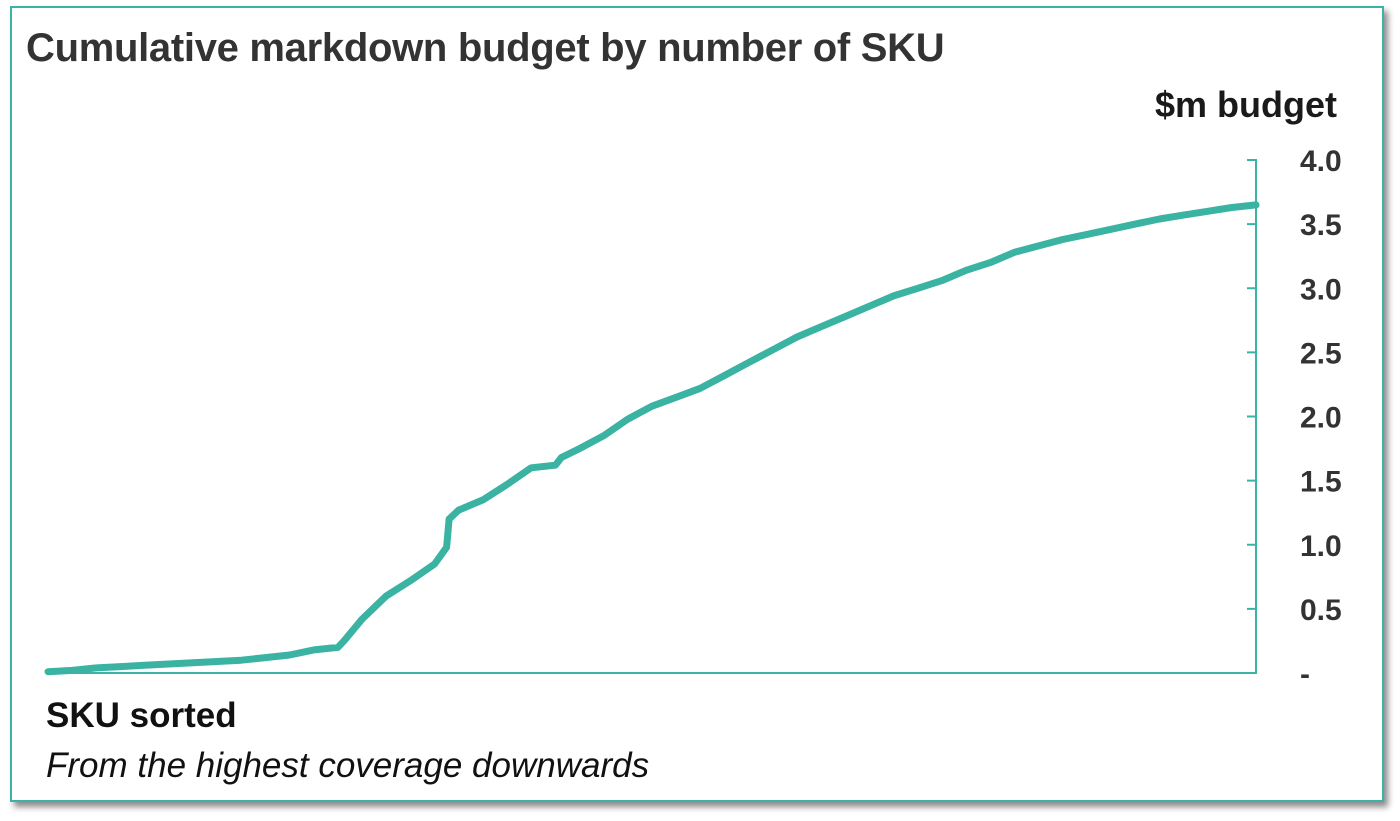  I want to click on y-axis-label: $m budget, so click(1245, 104).